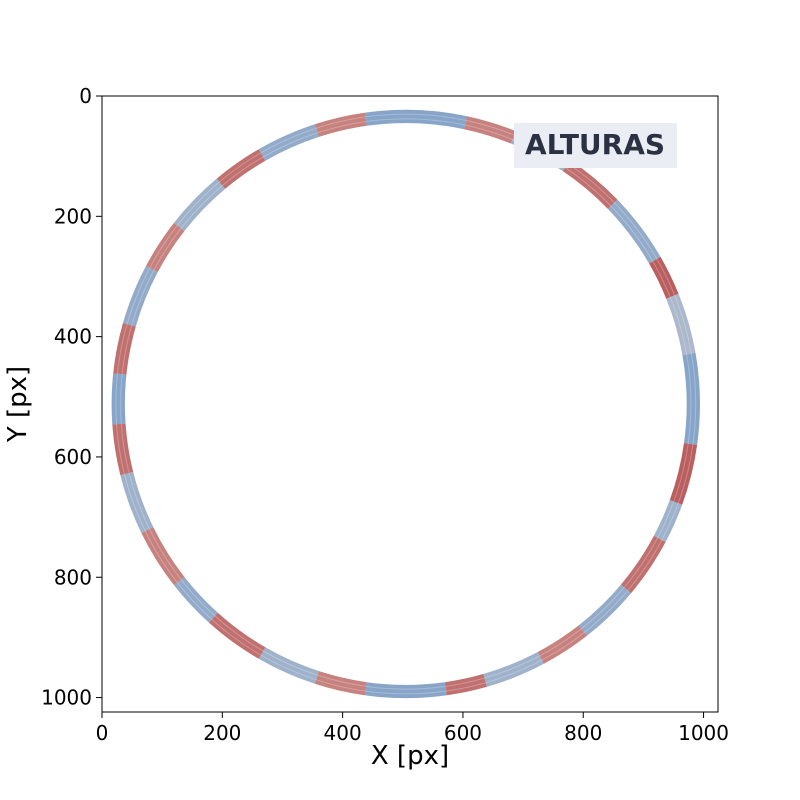  What do you see at coordinates (71, 397) in the screenshot?
I see `y-axis-ticks: 0 200 400 600 800 1000` at bounding box center [71, 397].